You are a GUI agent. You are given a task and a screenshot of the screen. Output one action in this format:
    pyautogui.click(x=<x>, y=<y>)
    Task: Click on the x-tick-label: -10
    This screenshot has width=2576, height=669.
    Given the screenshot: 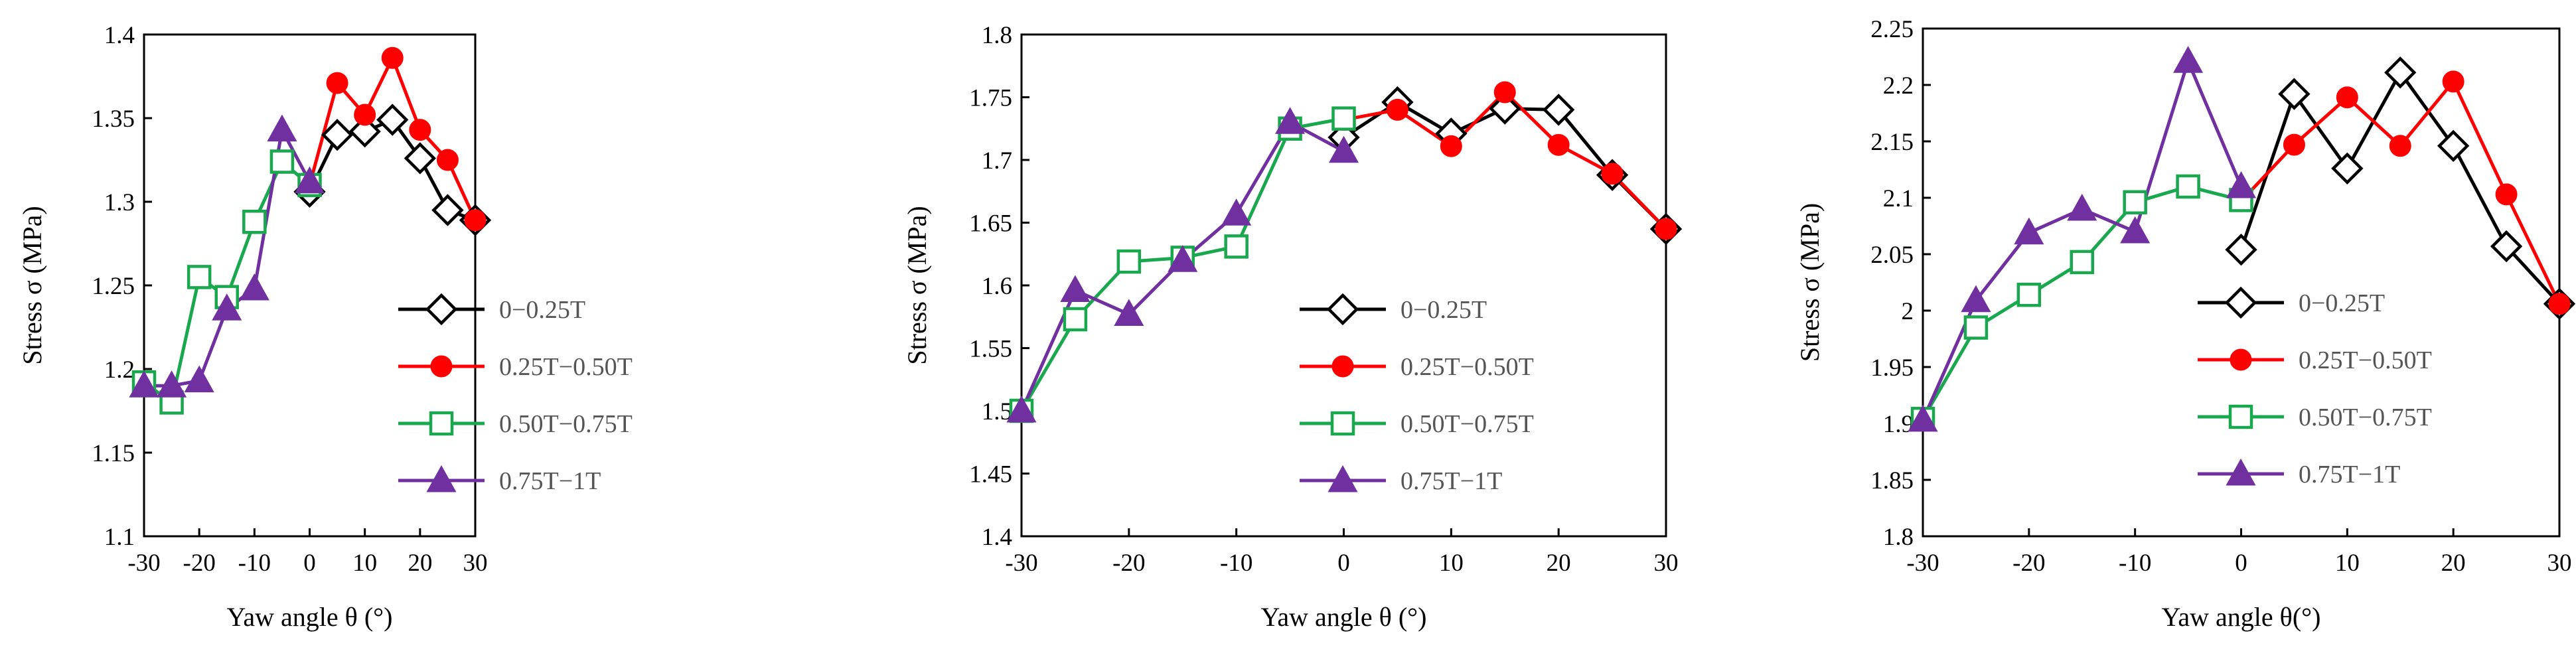 What is the action you would take?
    pyautogui.click(x=255, y=563)
    